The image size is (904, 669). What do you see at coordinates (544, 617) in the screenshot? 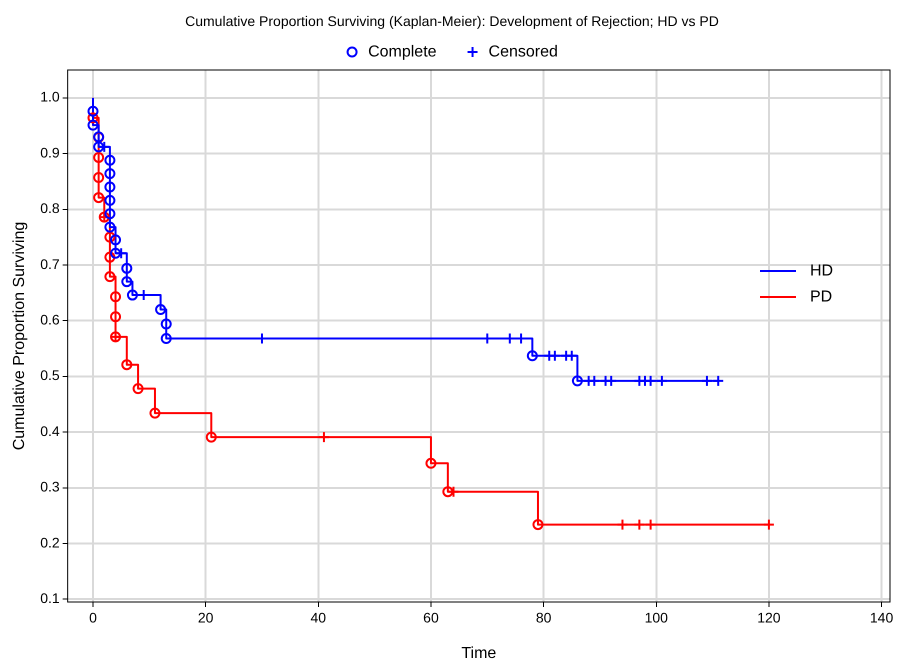
I see `x-tick-label: 80` at bounding box center [544, 617].